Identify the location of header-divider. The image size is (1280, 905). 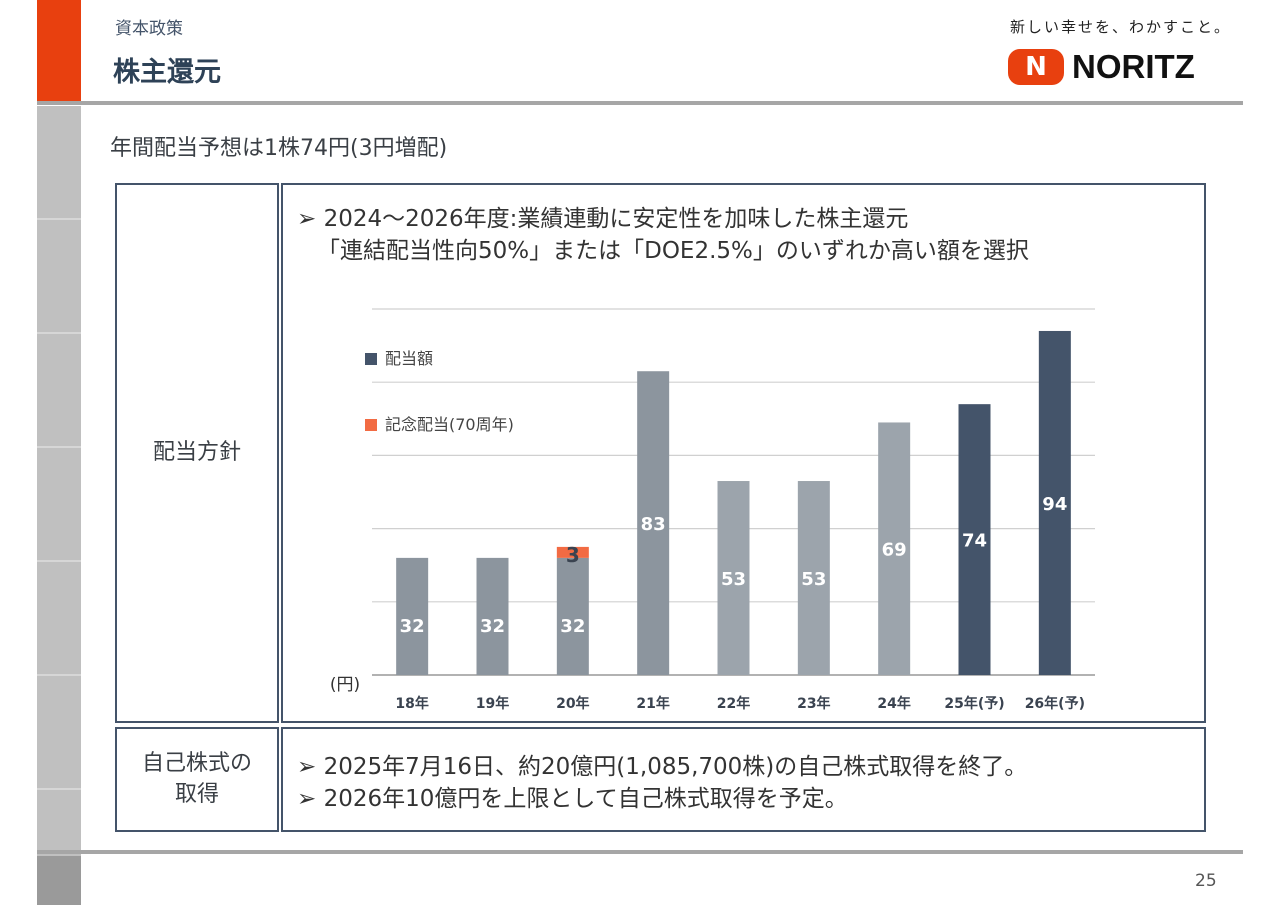
(640, 103).